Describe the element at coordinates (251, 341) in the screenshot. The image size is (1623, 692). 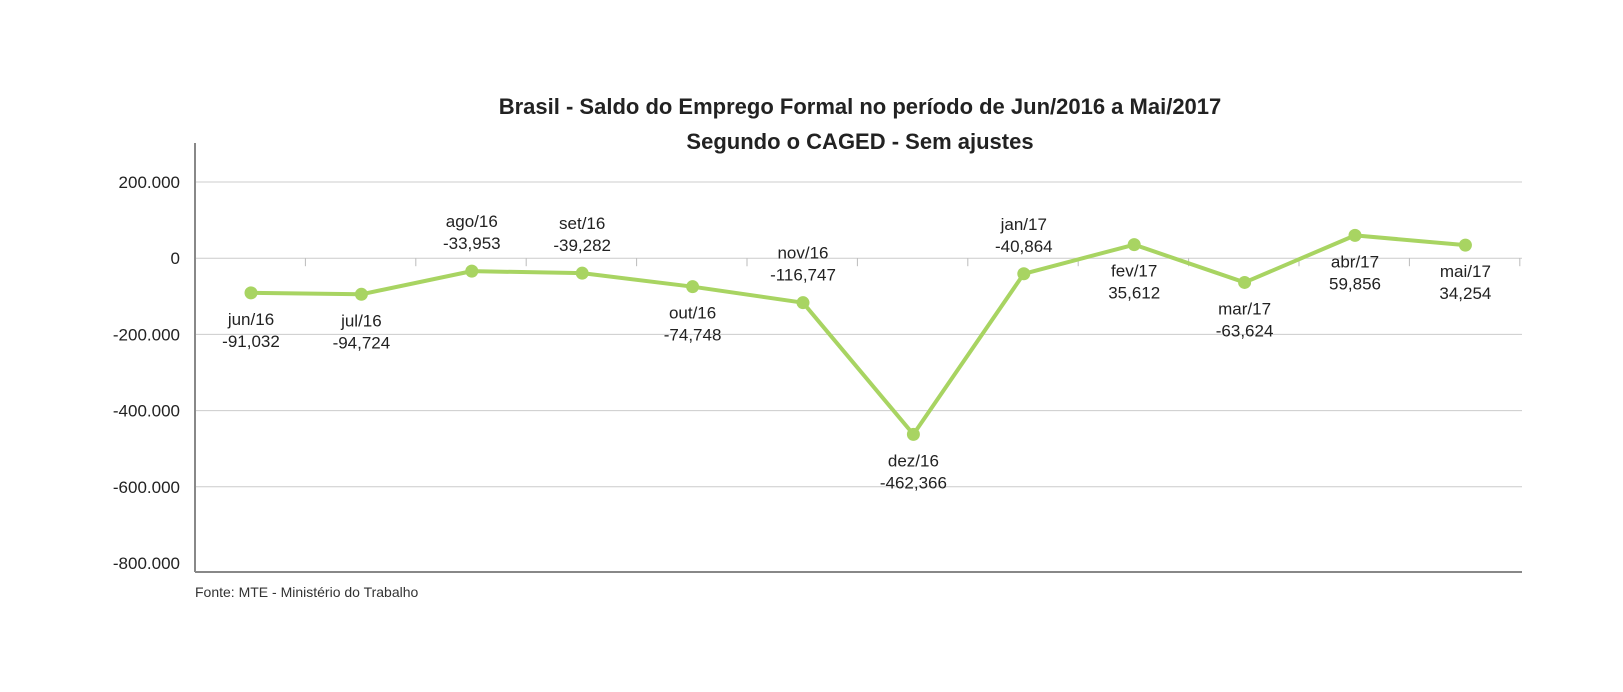
I see `value-label: -91,032` at that location.